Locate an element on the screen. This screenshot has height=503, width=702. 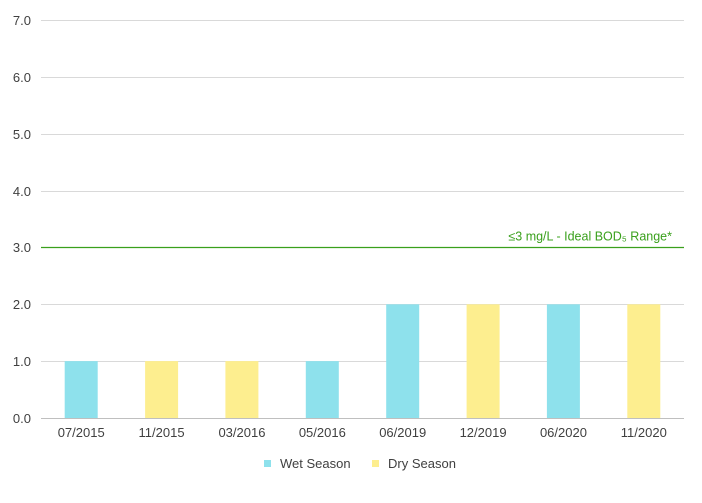
x-tick-label: 06/2020 is located at coordinates (563, 432).